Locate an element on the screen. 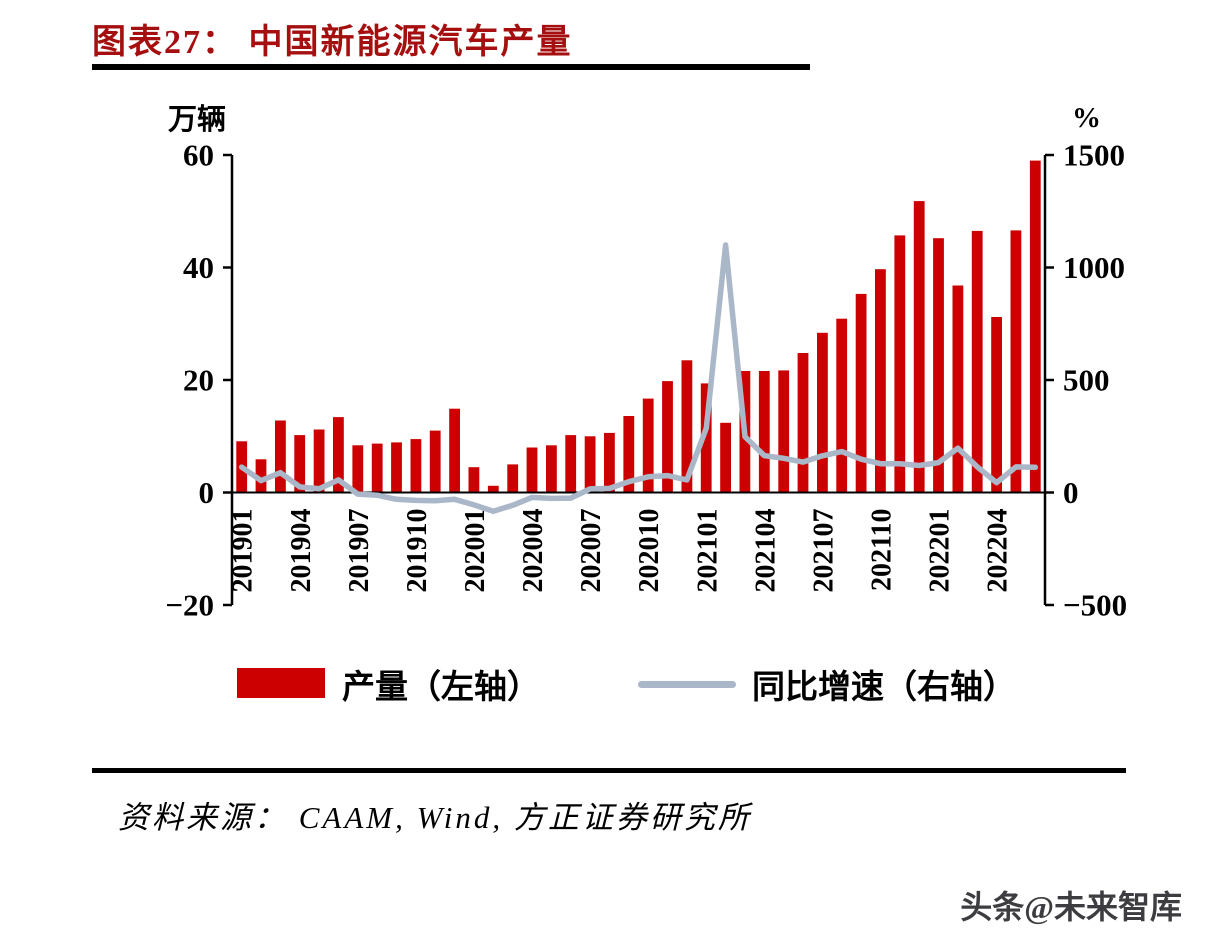 Image resolution: width=1218 pixels, height=930 pixels. svg-text: 201910 is located at coordinates (417, 551).